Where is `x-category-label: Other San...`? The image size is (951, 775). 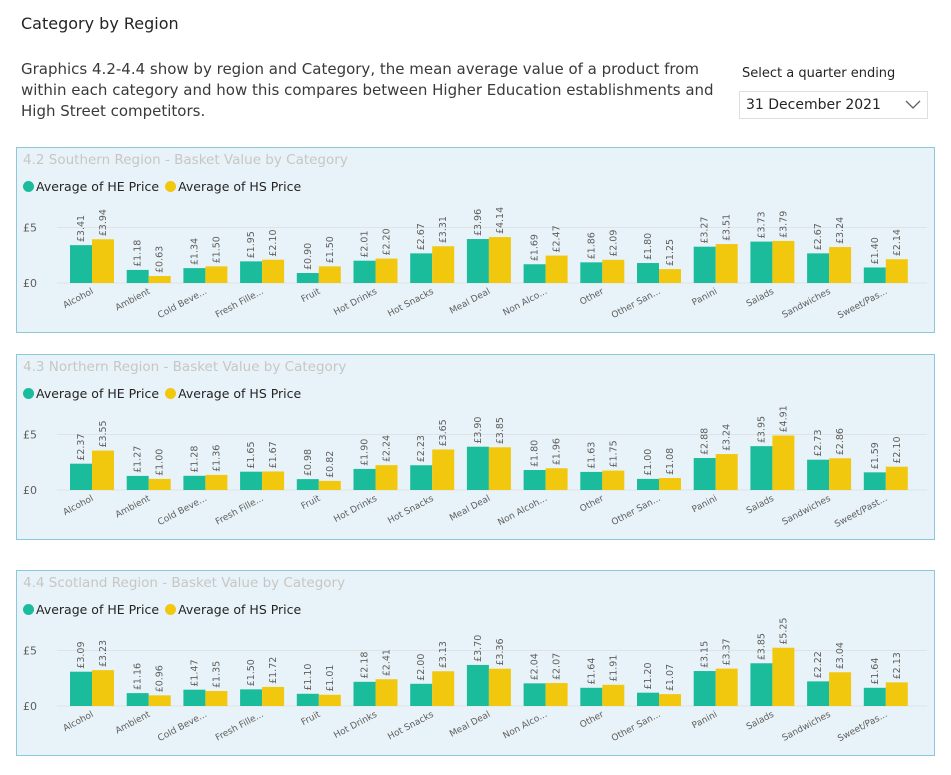 x-category-label: Other San... is located at coordinates (636, 727).